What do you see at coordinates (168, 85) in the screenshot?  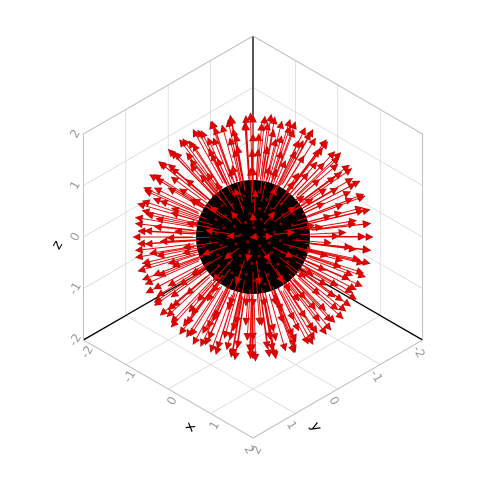 I see `pane-frame` at bounding box center [168, 85].